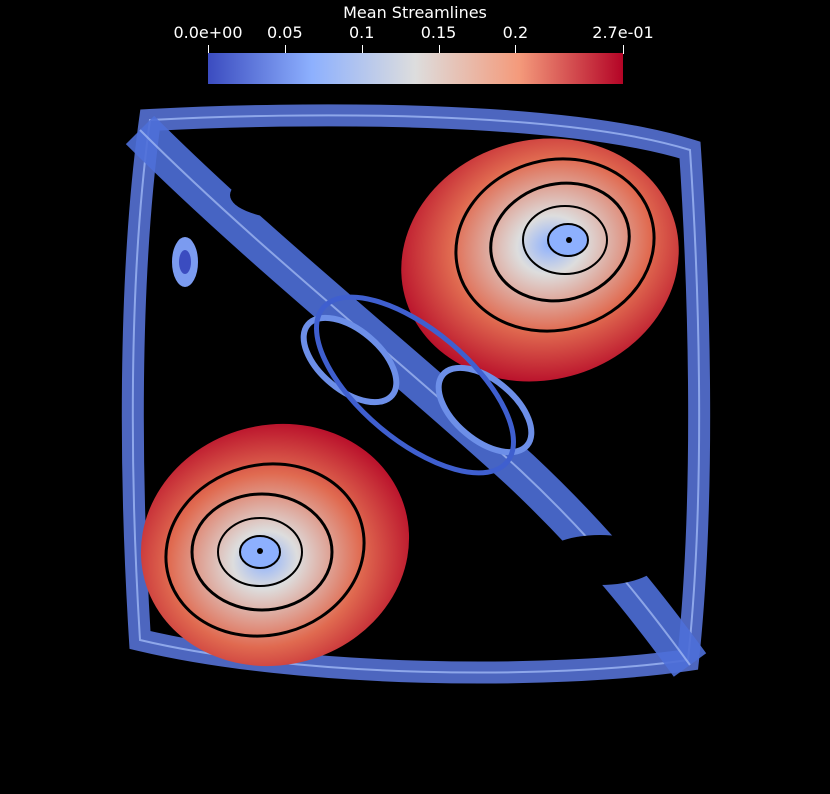  I want to click on vortex-upper-right, so click(540, 260).